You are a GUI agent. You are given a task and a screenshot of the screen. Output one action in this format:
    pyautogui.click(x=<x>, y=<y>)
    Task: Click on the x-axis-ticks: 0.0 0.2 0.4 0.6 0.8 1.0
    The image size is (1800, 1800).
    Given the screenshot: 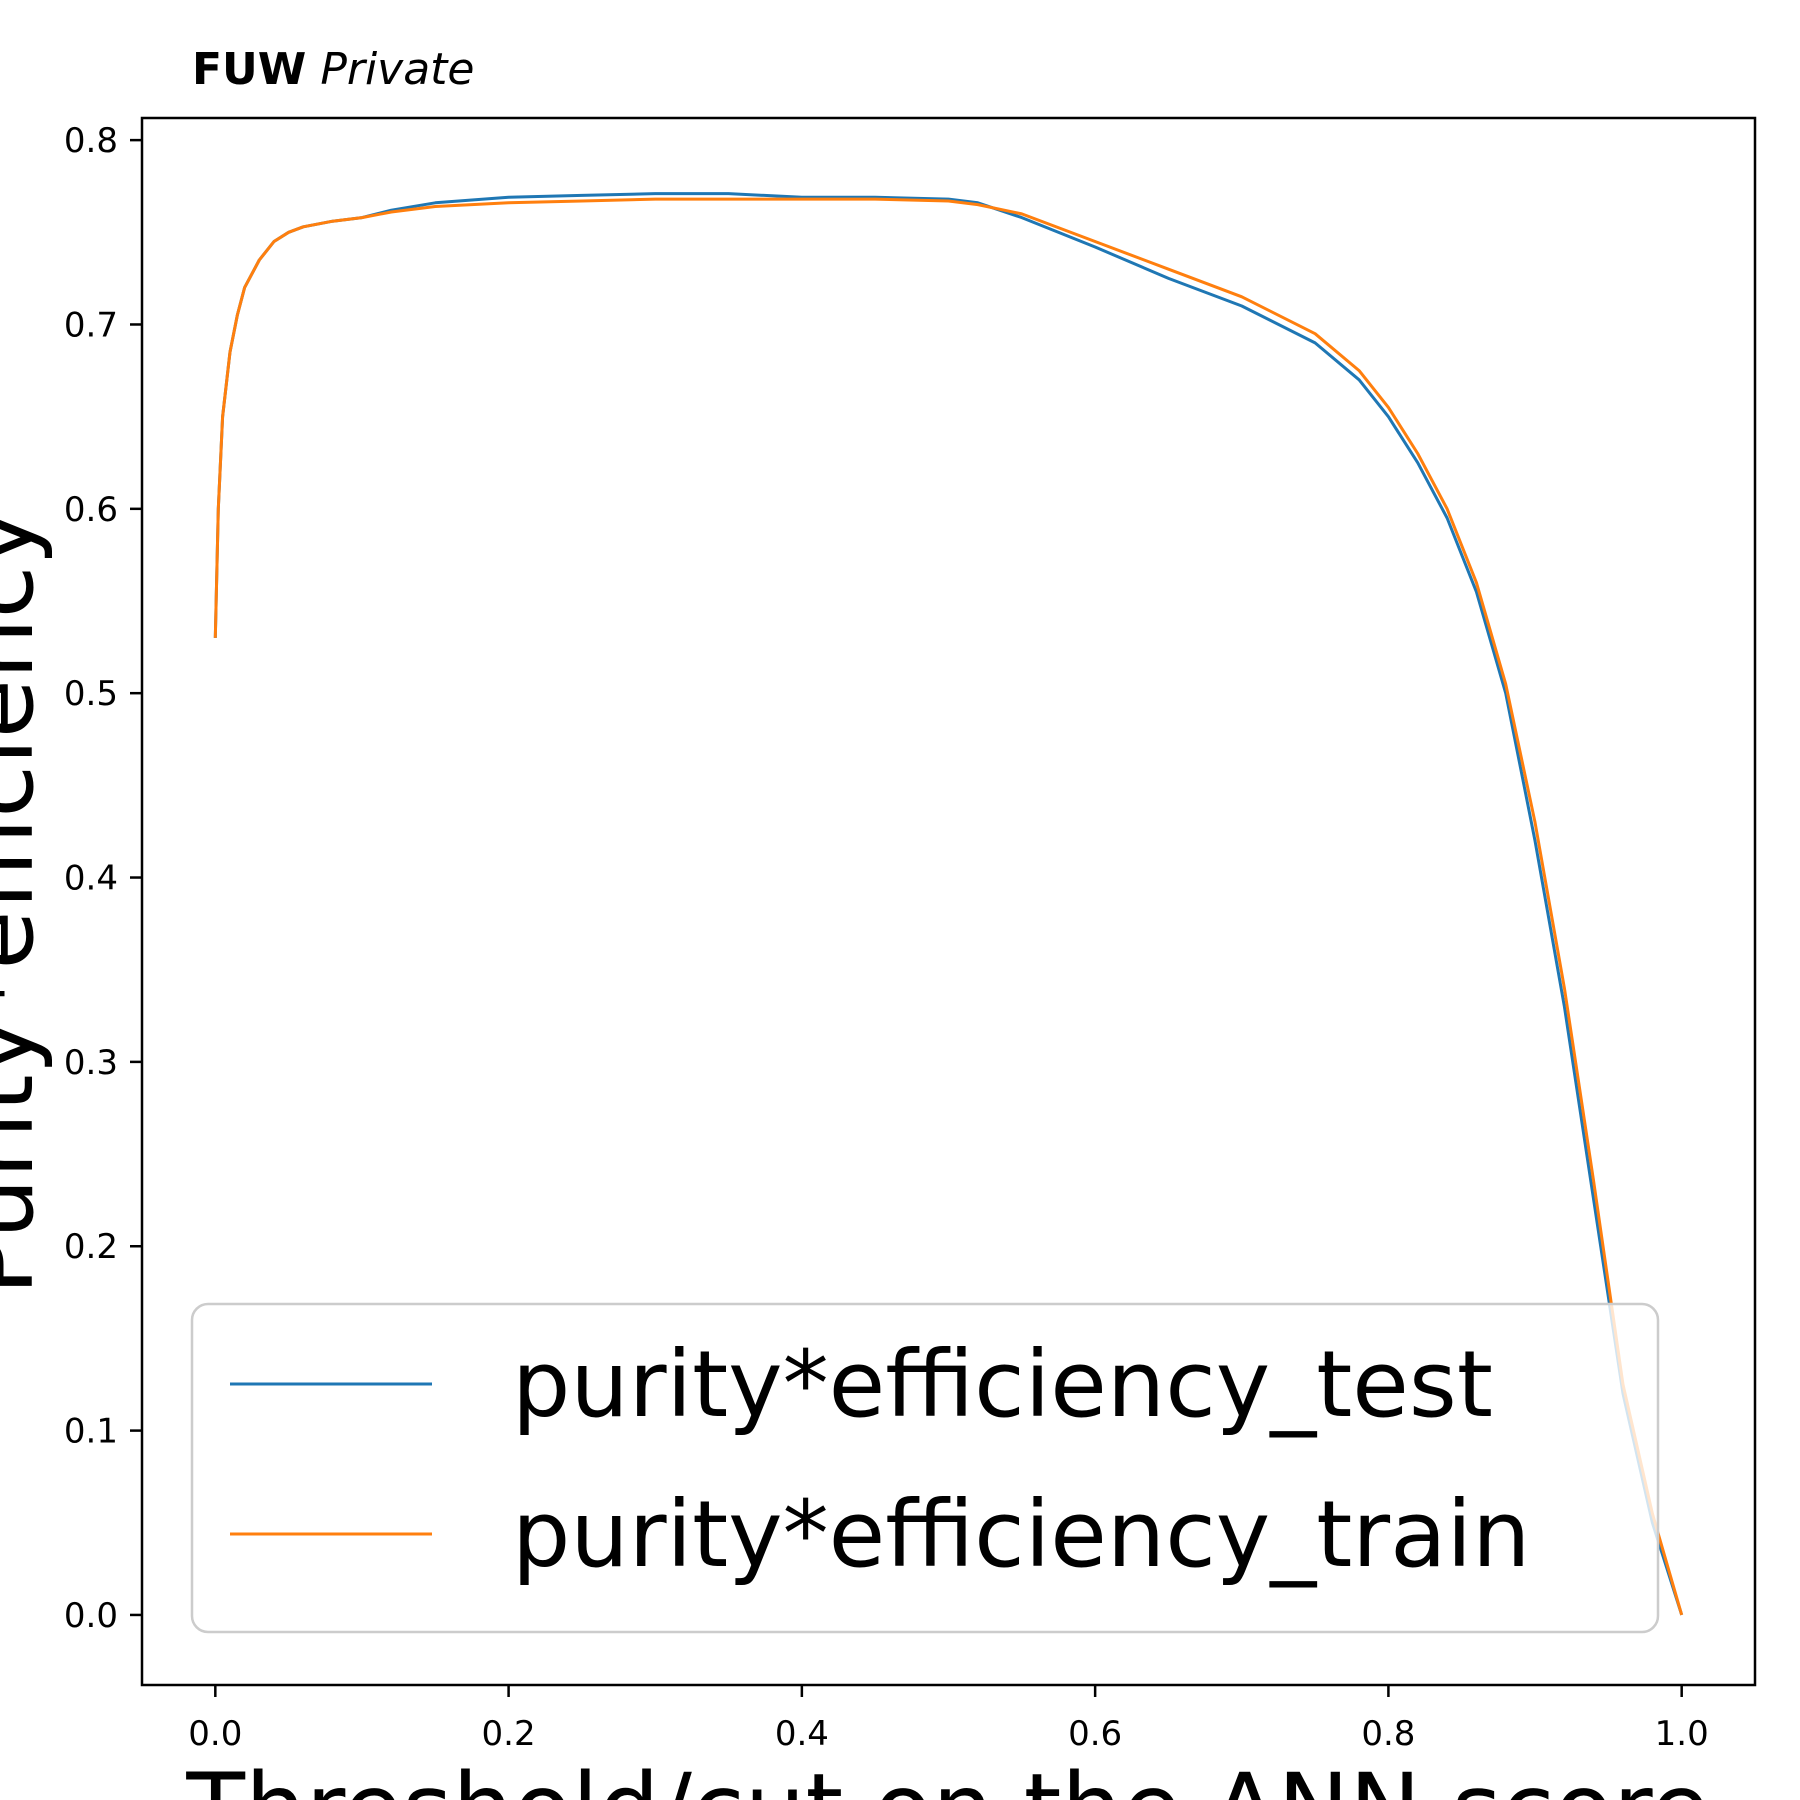 What is the action you would take?
    pyautogui.click(x=948, y=1719)
    